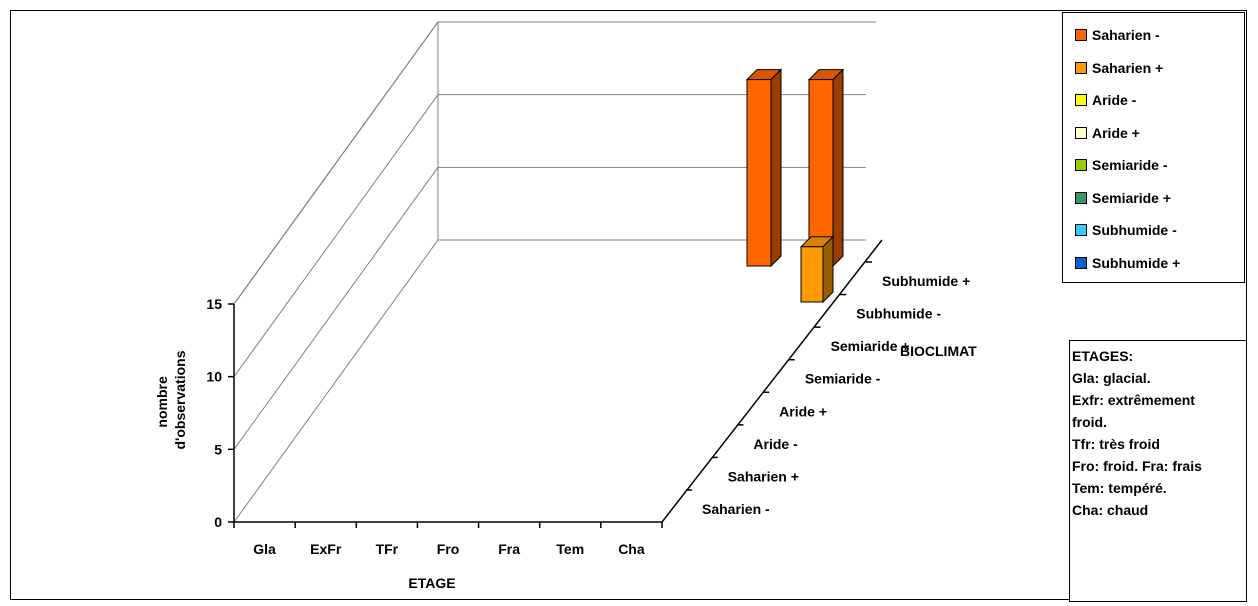  Describe the element at coordinates (763, 476) in the screenshot. I see `depth-tick-label: Saharien +` at that location.